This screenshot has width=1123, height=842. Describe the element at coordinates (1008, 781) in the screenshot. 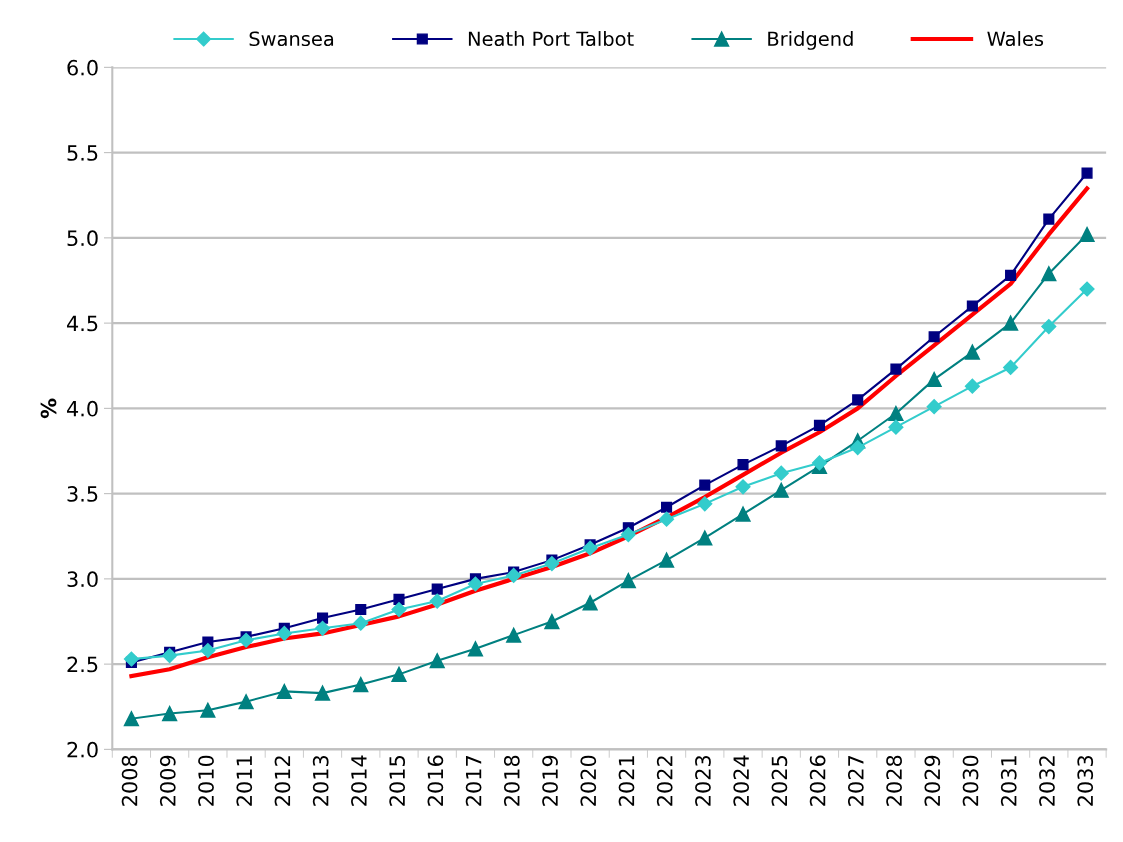

I see `x-tick-label: 2031` at that location.